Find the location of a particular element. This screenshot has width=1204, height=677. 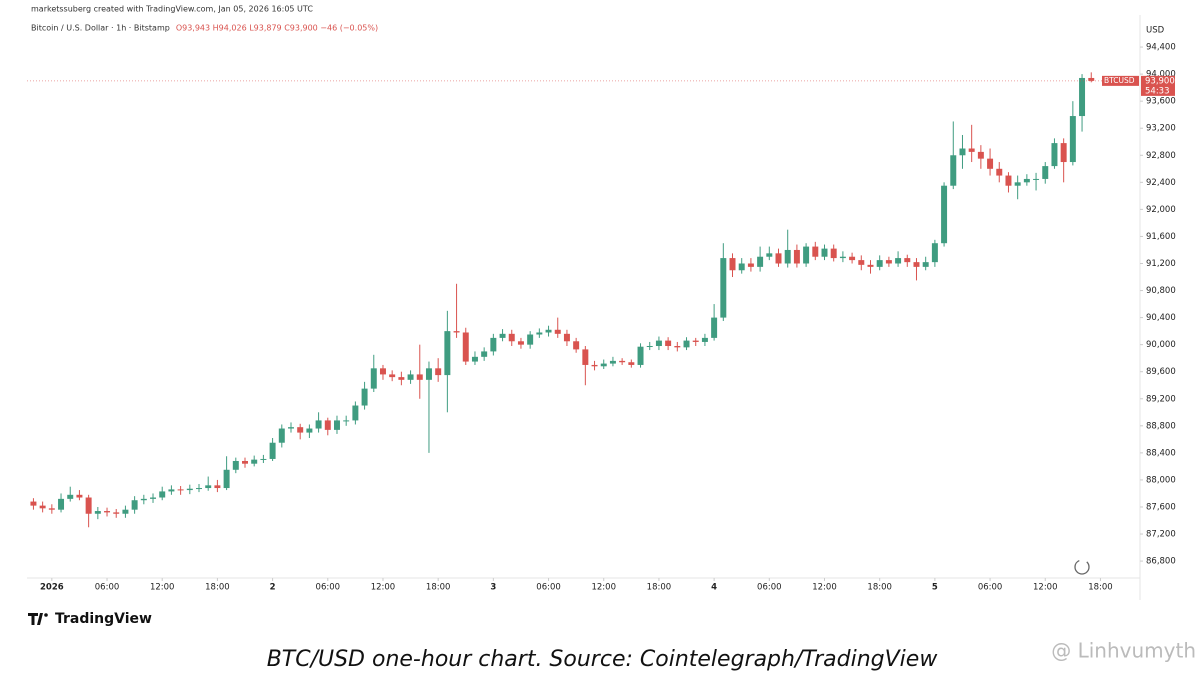

y-tick-label: 88,800 is located at coordinates (1161, 426).